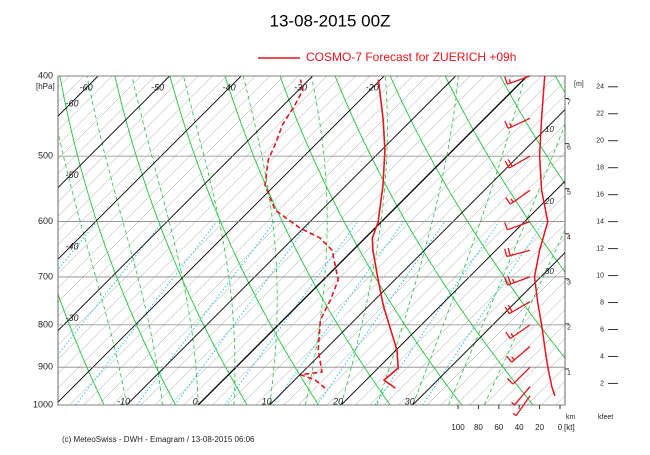  I want to click on wind-tick-label: 80, so click(478, 427).